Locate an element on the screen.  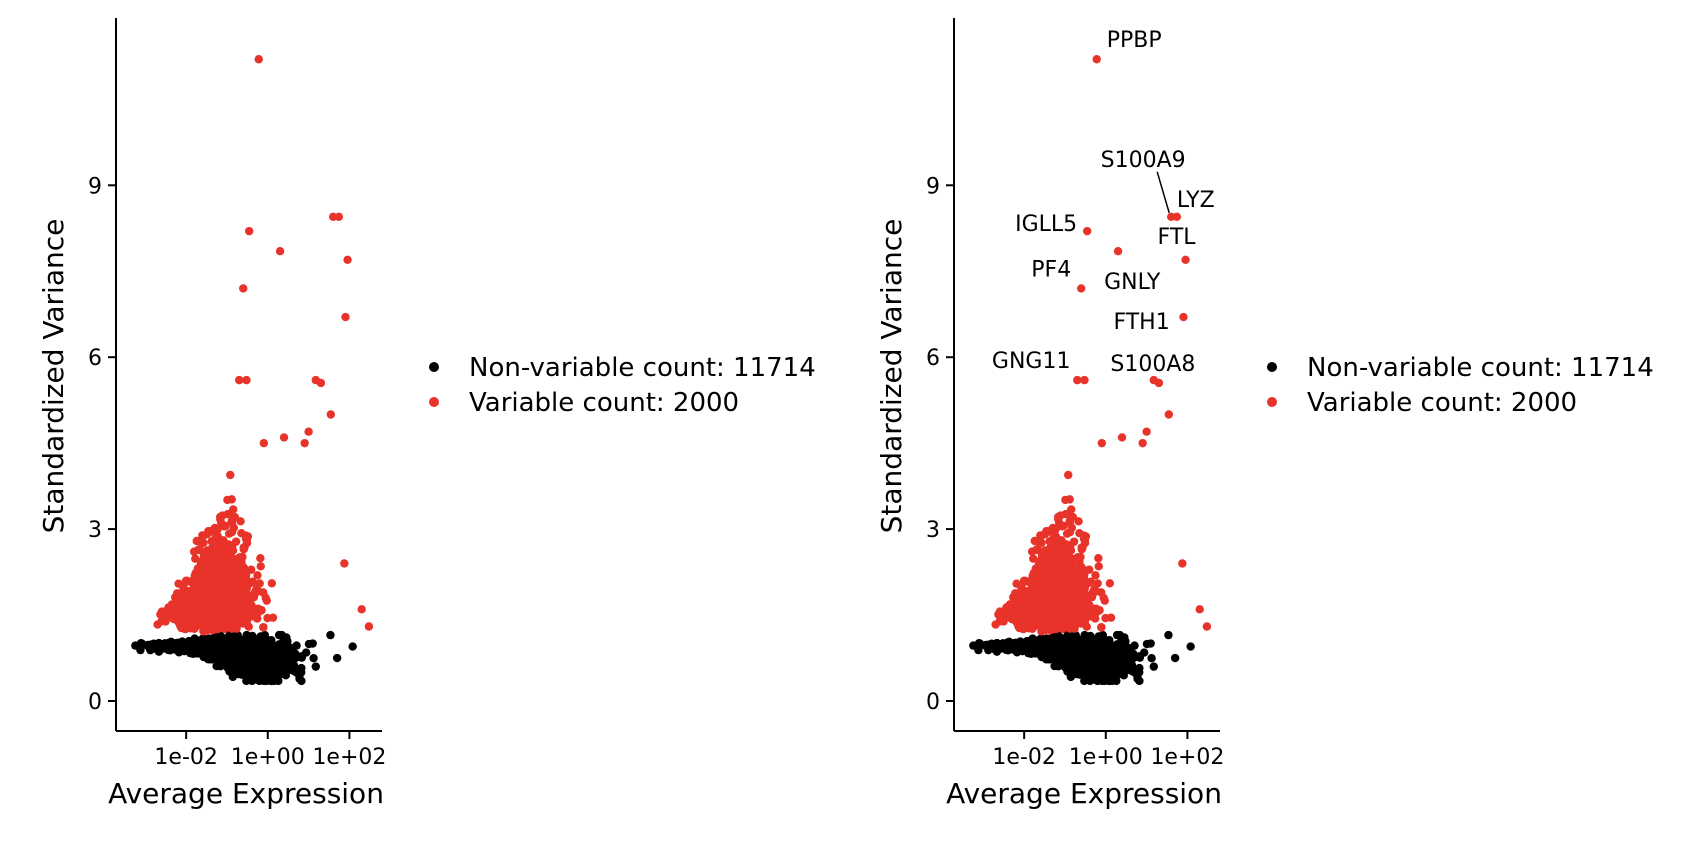
legend-label-variable: Variable count: 2000 is located at coordinates (604, 403).